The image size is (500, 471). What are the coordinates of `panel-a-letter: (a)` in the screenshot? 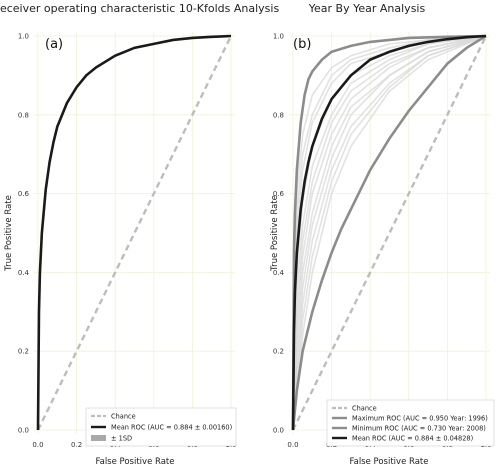 It's located at (54, 44).